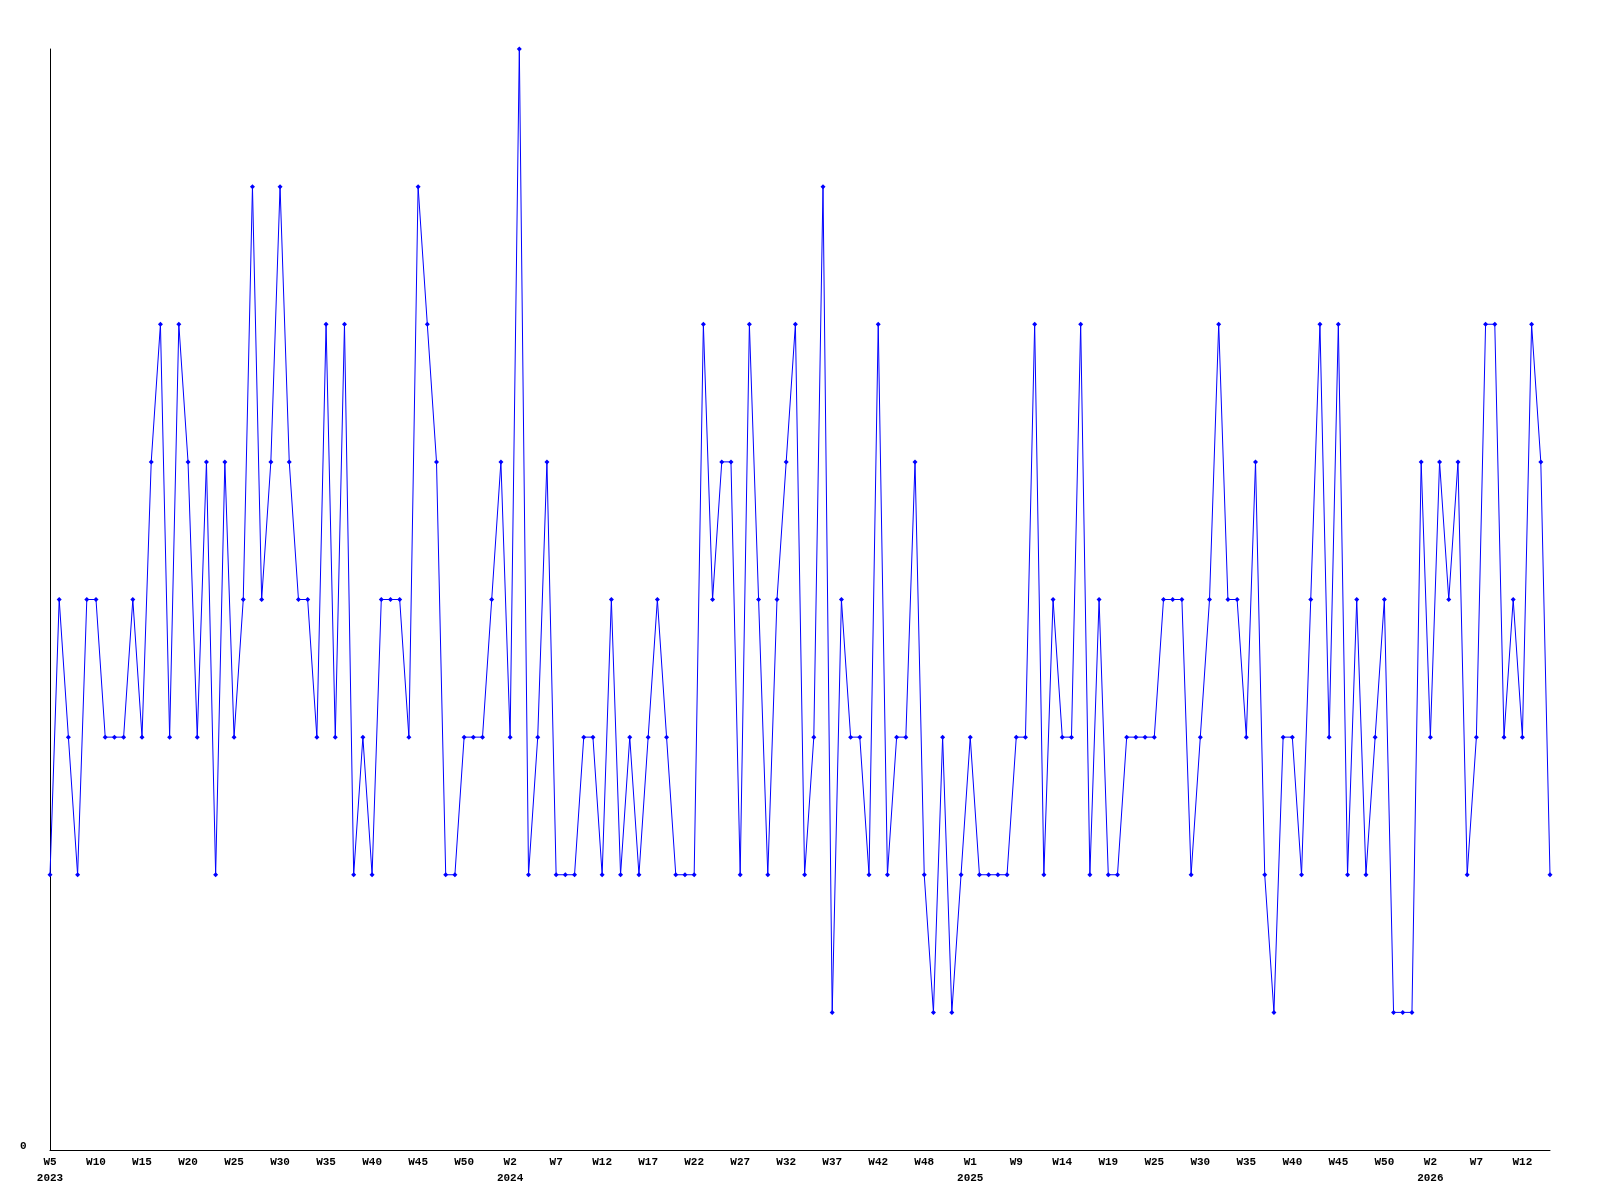  I want to click on x-tick-label: W1 2025, so click(970, 1170).